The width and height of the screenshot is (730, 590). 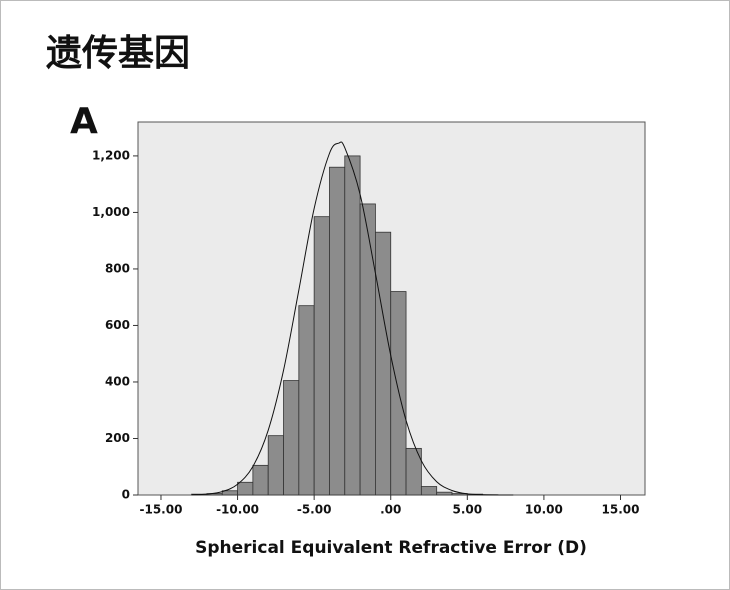 I want to click on x-tick-label: 10.00, so click(x=544, y=510).